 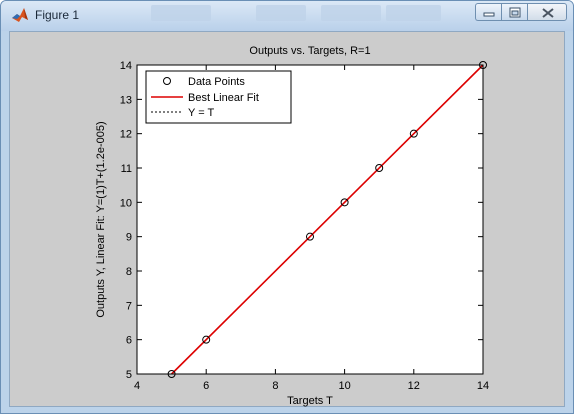 I want to click on matlab-logo-icon, so click(x=20, y=15).